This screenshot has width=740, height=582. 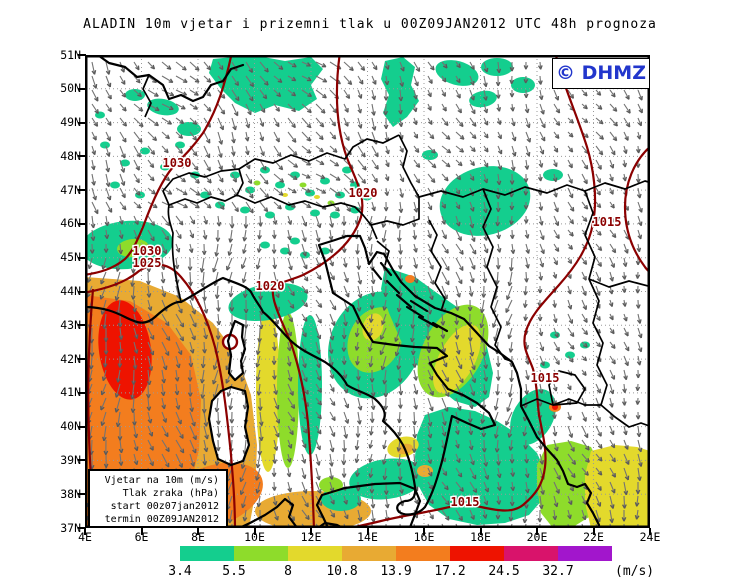 What do you see at coordinates (70, 392) in the screenshot?
I see `lat-tick-label: 41N` at bounding box center [70, 392].